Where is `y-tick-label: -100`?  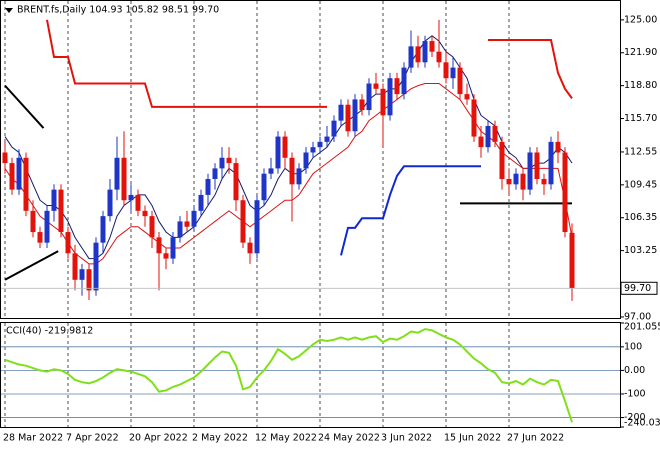
y-tick-label: -100 is located at coordinates (635, 393).